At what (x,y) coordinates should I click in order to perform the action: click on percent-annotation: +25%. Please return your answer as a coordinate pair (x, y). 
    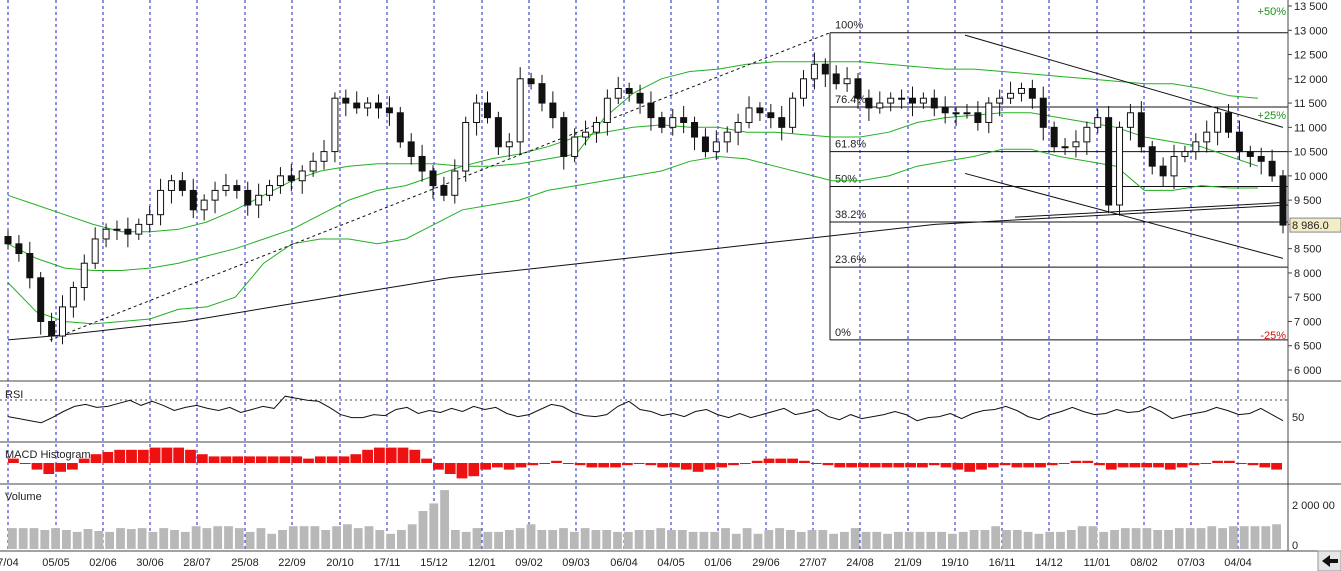
    Looking at the image, I should click on (1272, 116).